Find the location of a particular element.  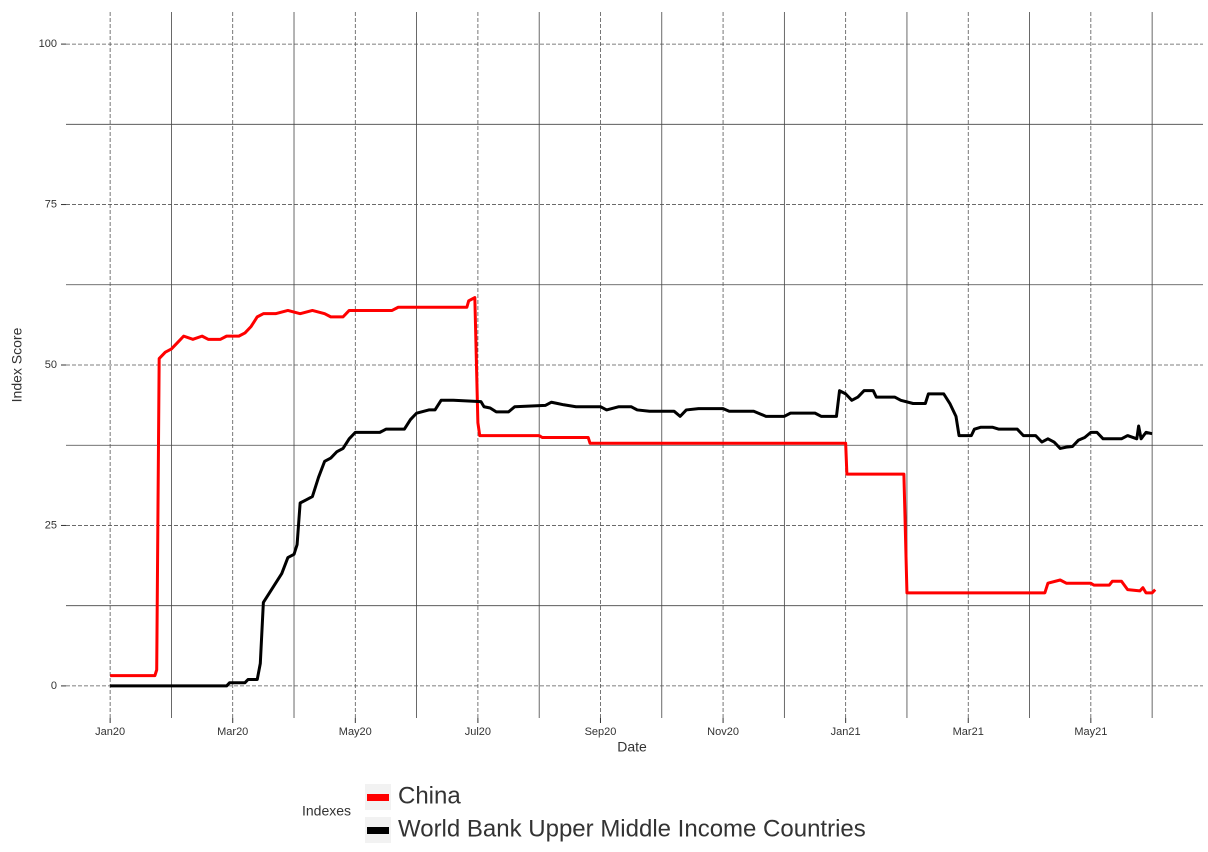

legend-label: World Bank Upper Middle Income Countries is located at coordinates (632, 828).